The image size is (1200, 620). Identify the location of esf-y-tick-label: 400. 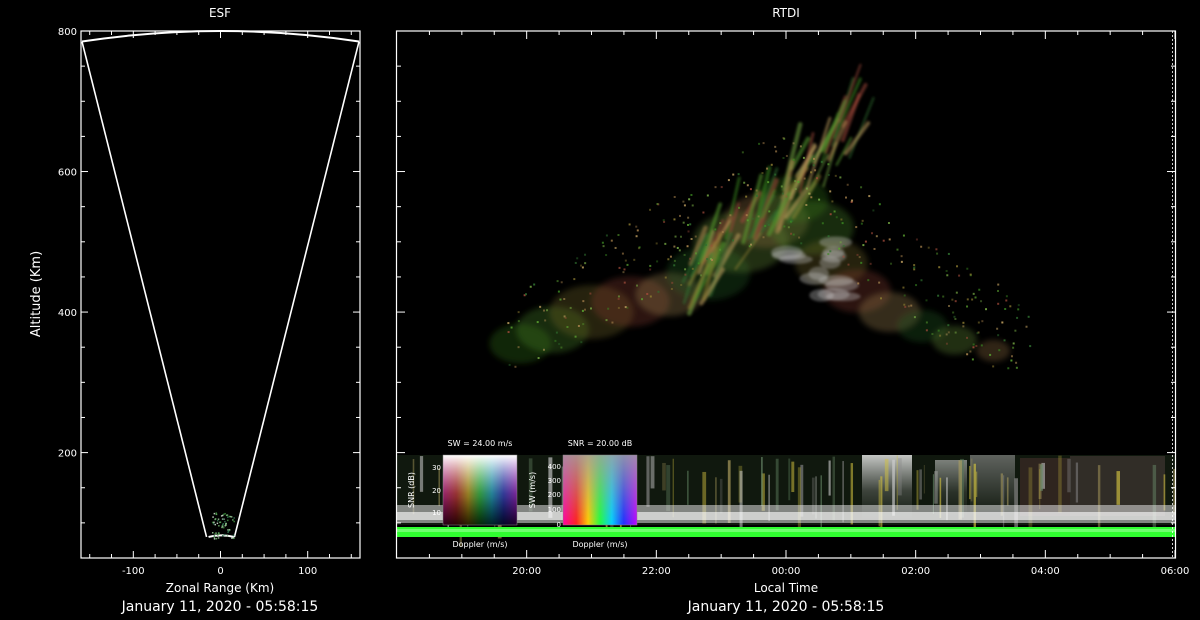
(67, 313).